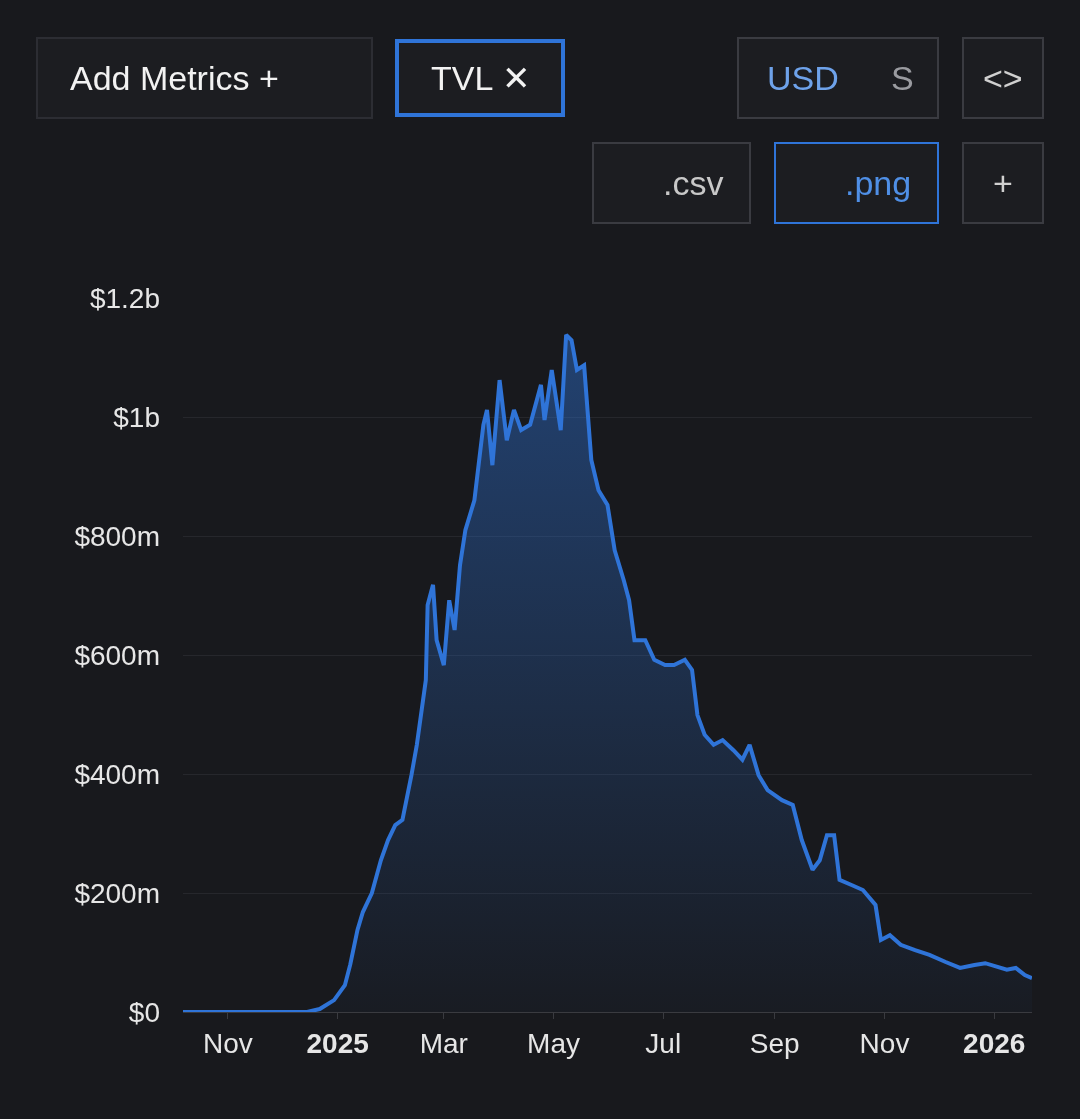 This screenshot has height=1119, width=1080. I want to click on x-tick-label: Sep, so click(774, 1043).